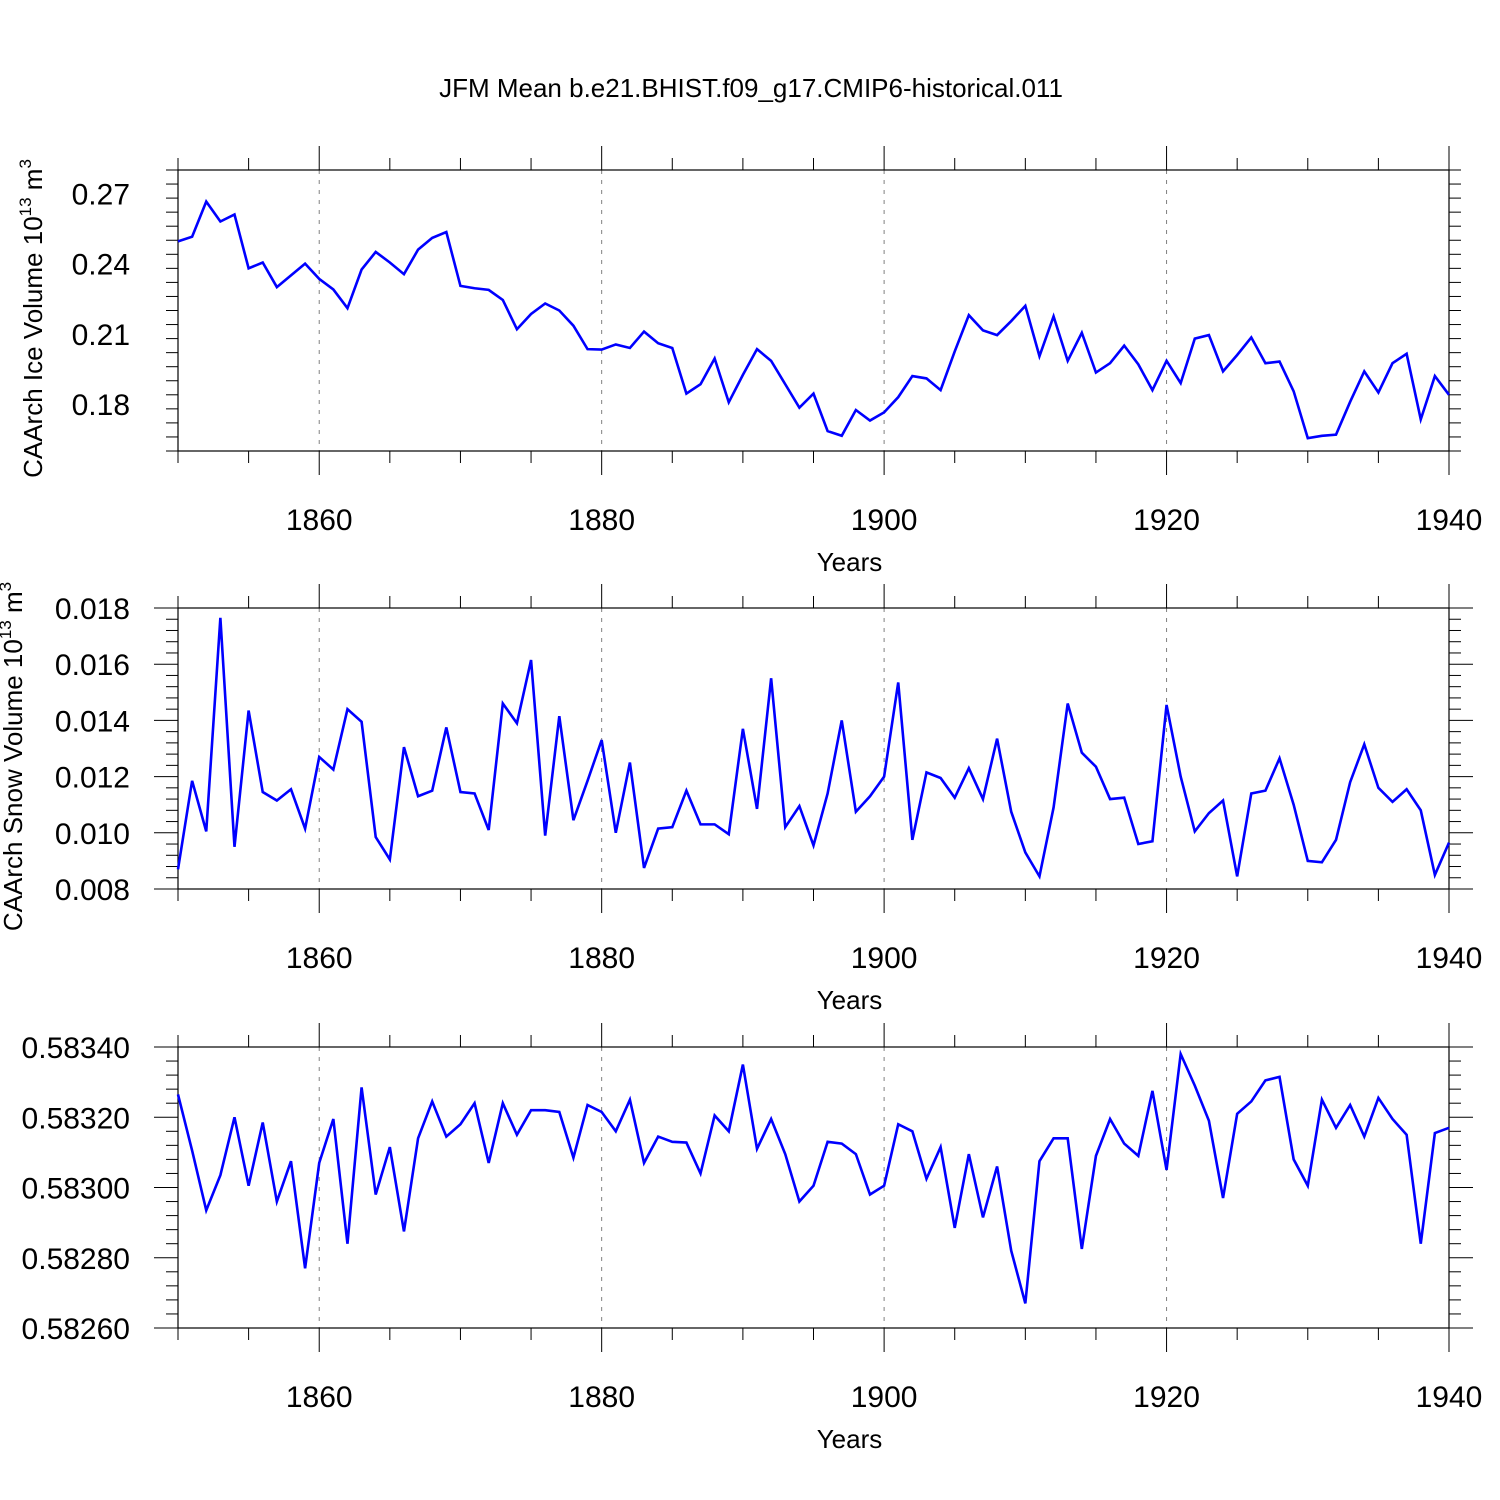  What do you see at coordinates (101, 335) in the screenshot?
I see `y-tick-label: 0.21` at bounding box center [101, 335].